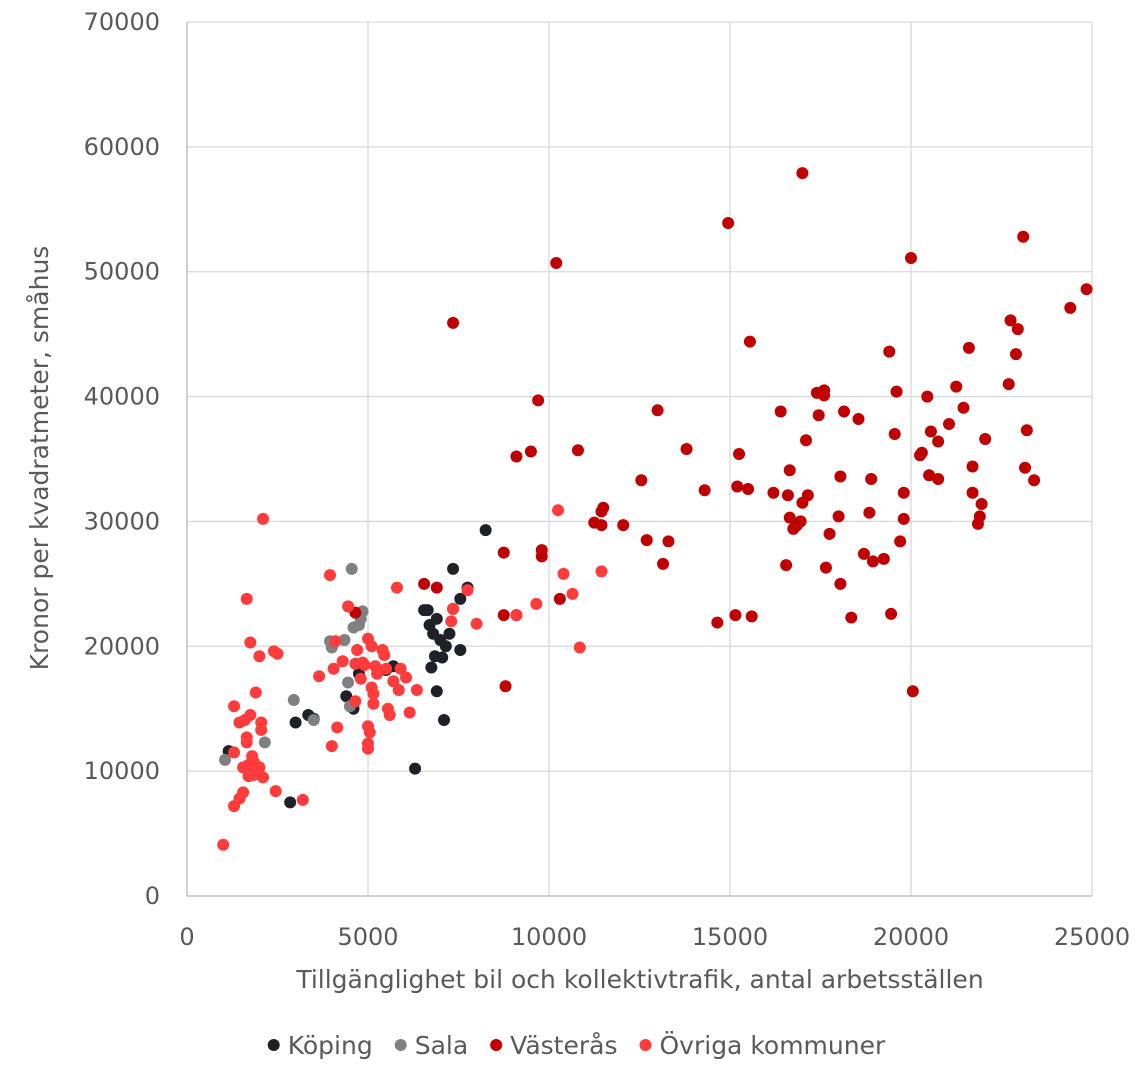  Describe the element at coordinates (576, 1045) in the screenshot. I see `legend: Köping Sala Västerås Övriga kommuner` at that location.